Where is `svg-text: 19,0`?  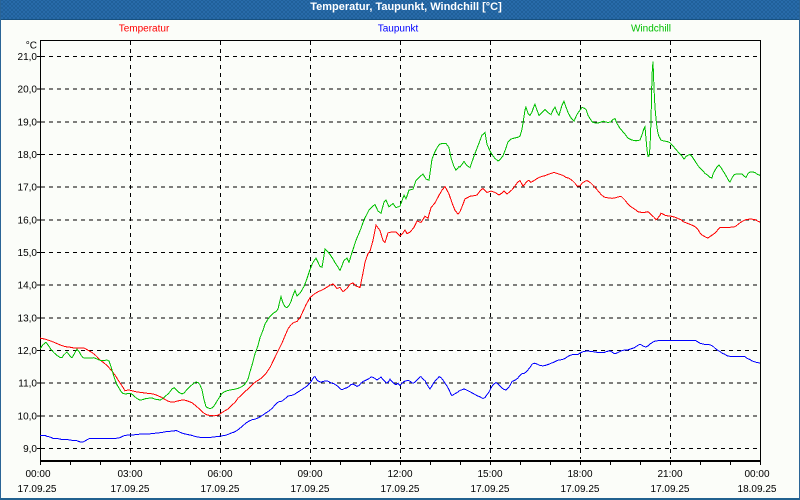
svg-text: 19,0 is located at coordinates (28, 122).